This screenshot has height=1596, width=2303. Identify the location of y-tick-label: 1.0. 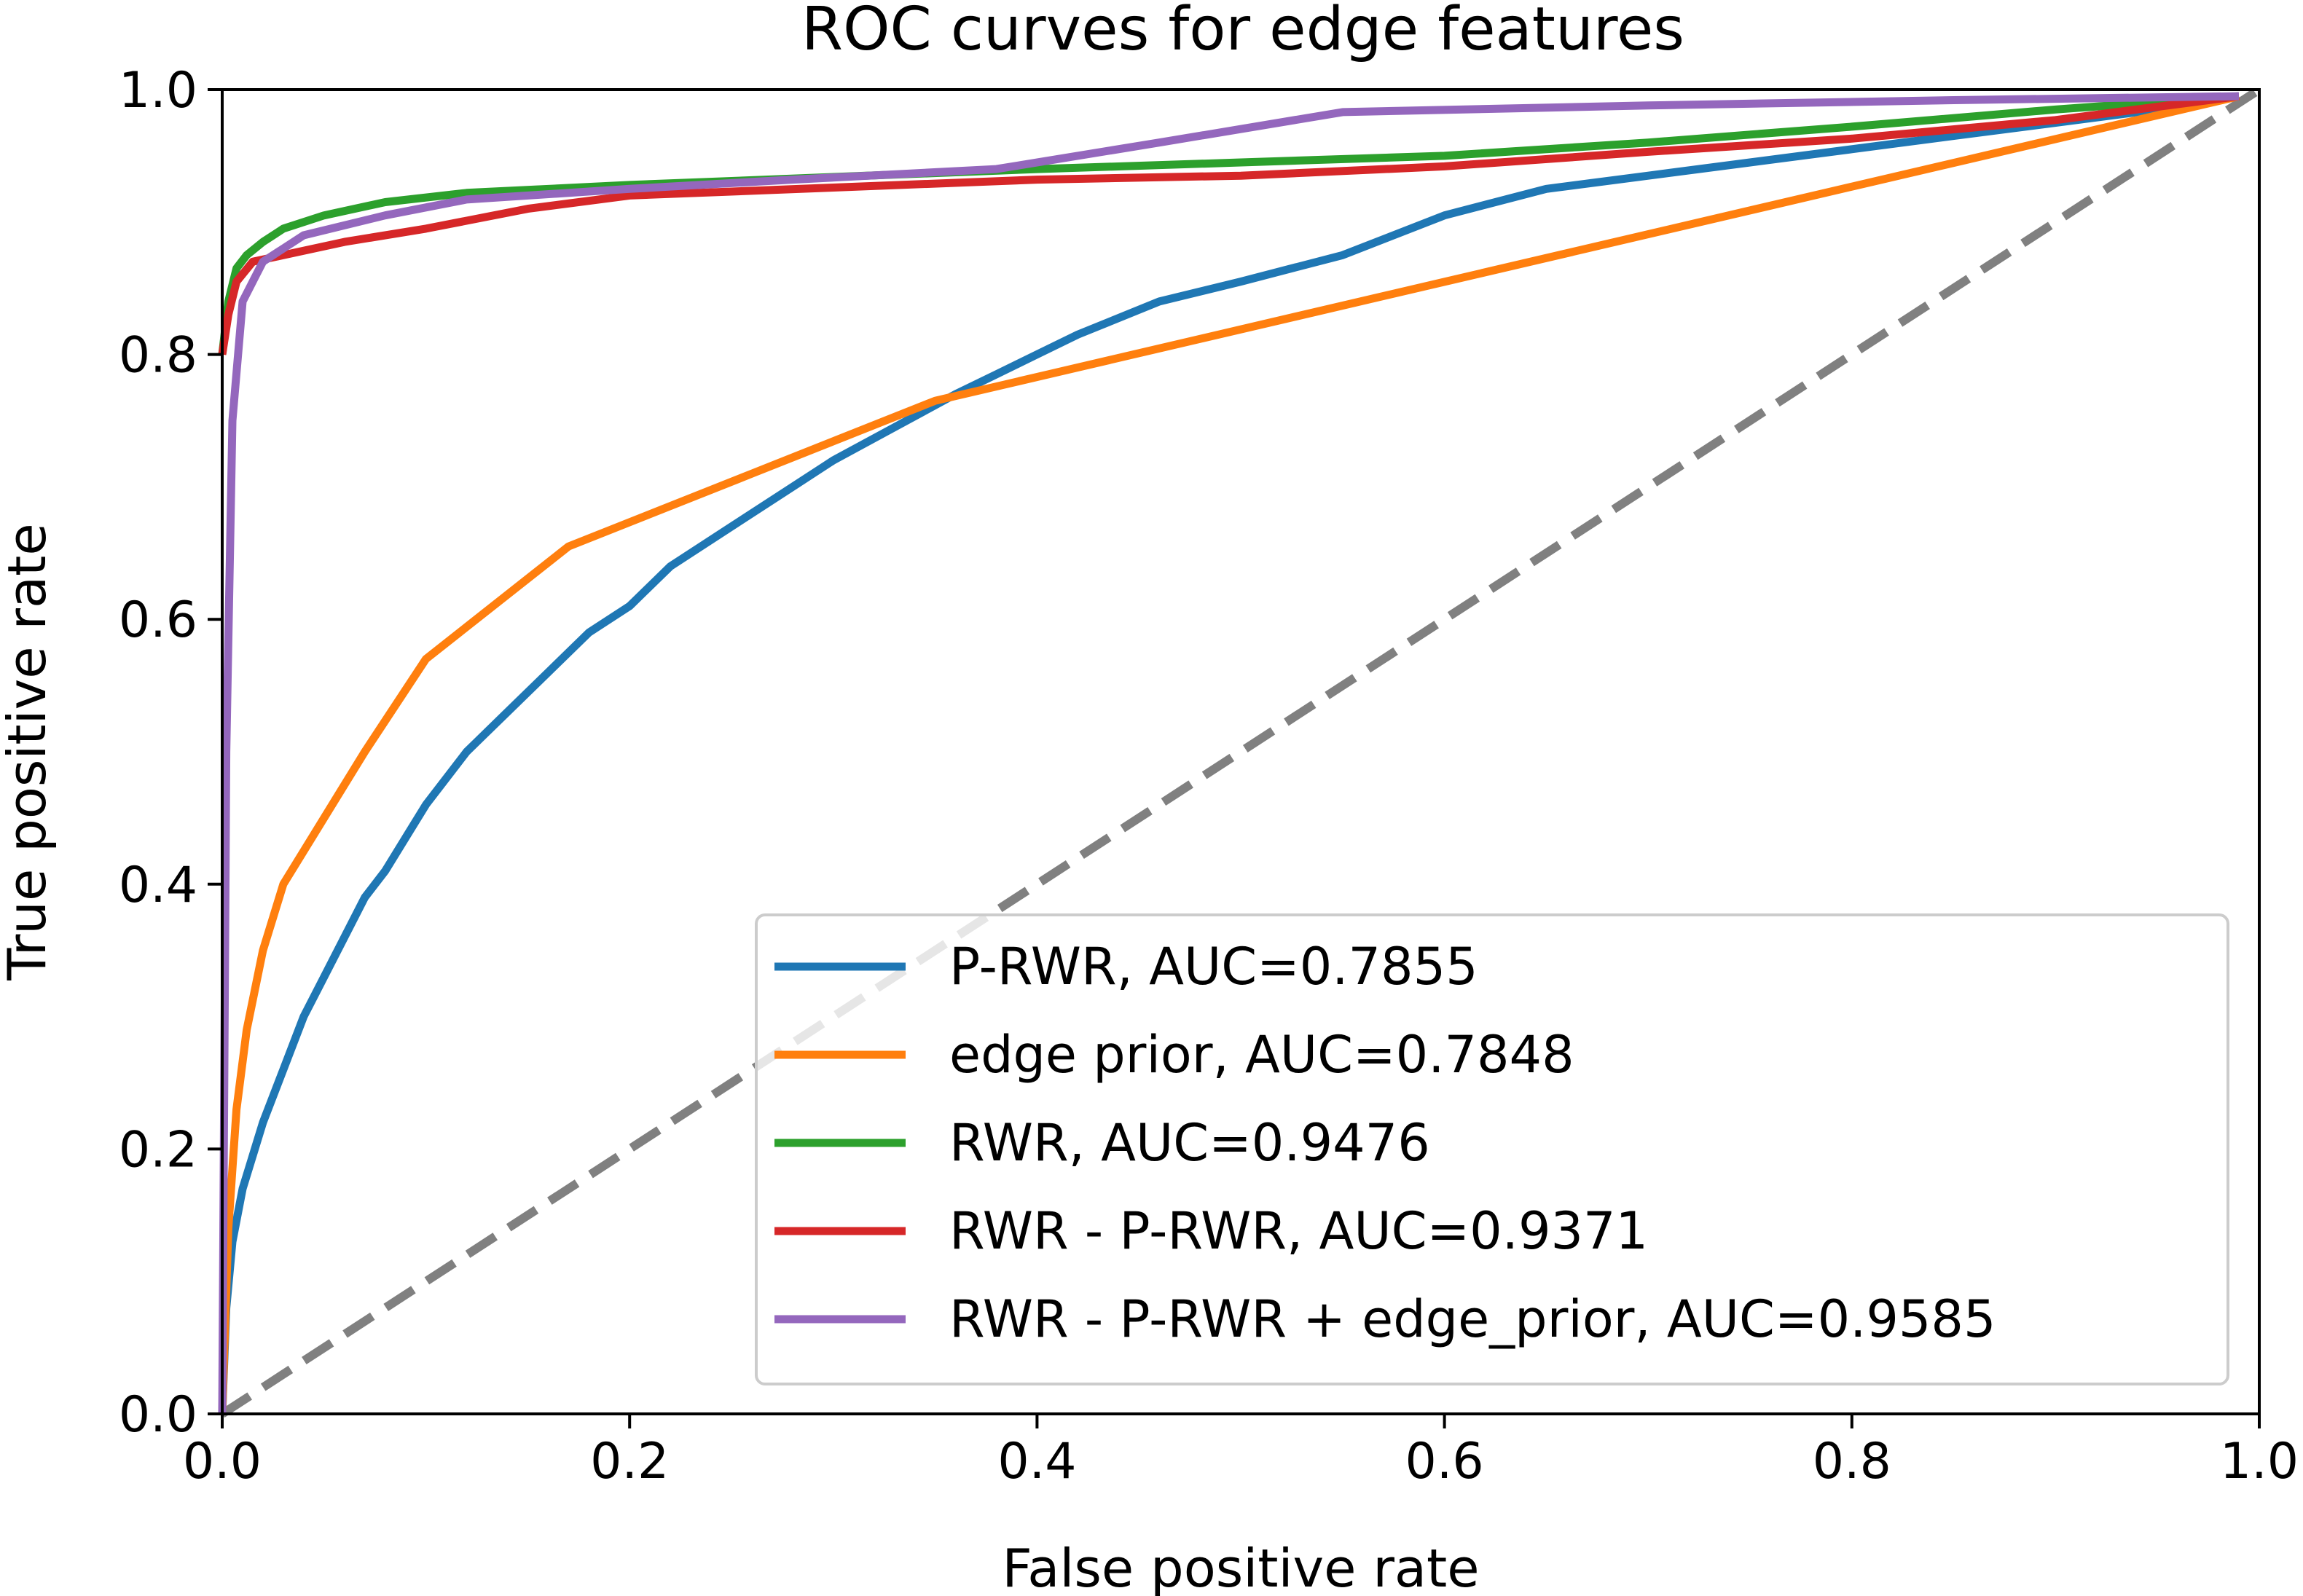
(158, 90).